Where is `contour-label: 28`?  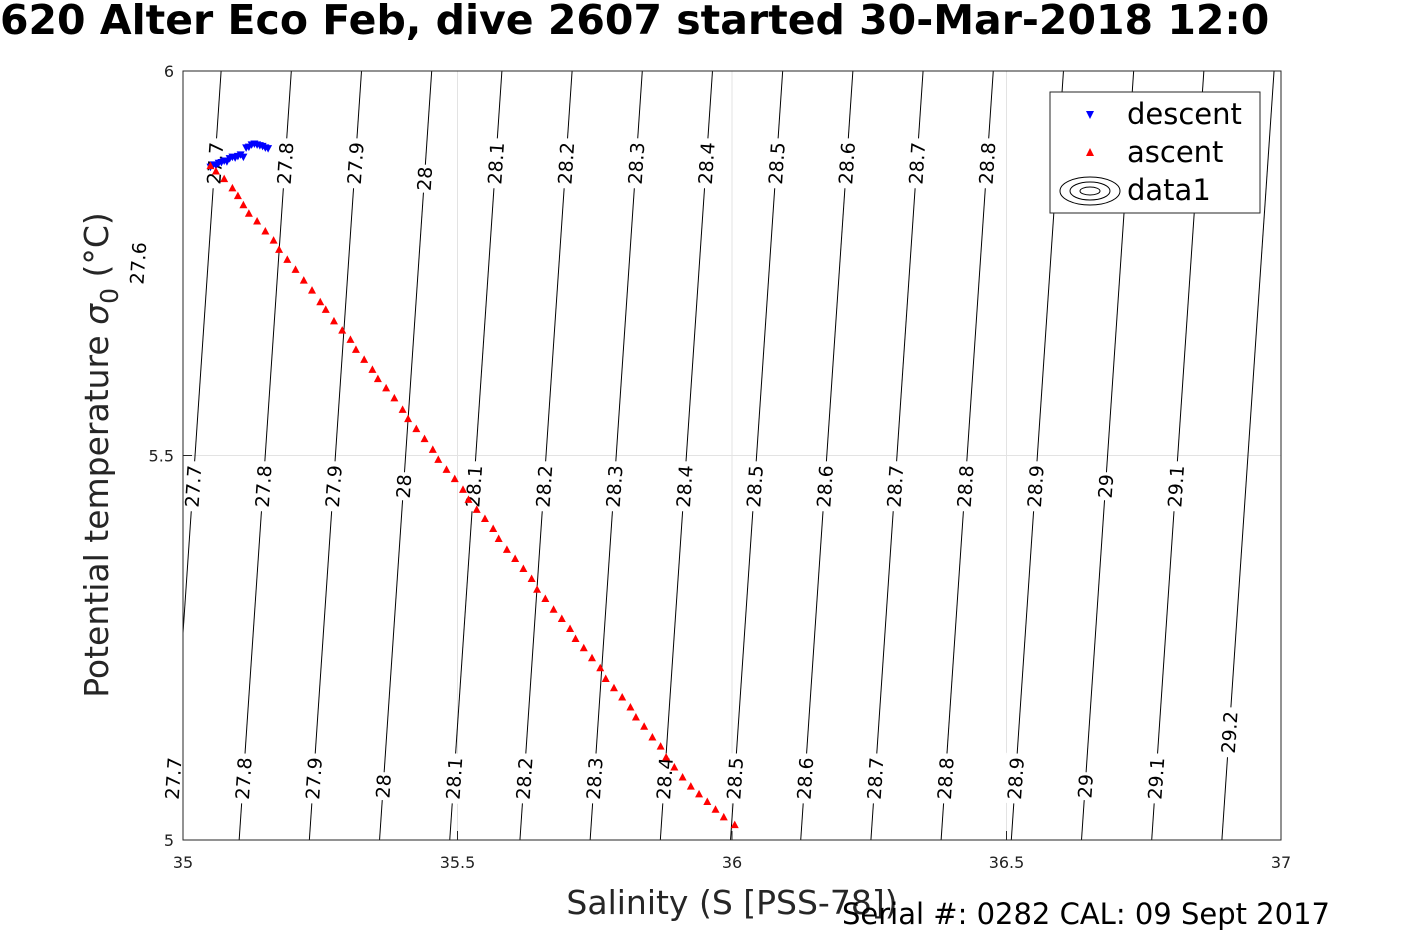 contour-label: 28 is located at coordinates (403, 486).